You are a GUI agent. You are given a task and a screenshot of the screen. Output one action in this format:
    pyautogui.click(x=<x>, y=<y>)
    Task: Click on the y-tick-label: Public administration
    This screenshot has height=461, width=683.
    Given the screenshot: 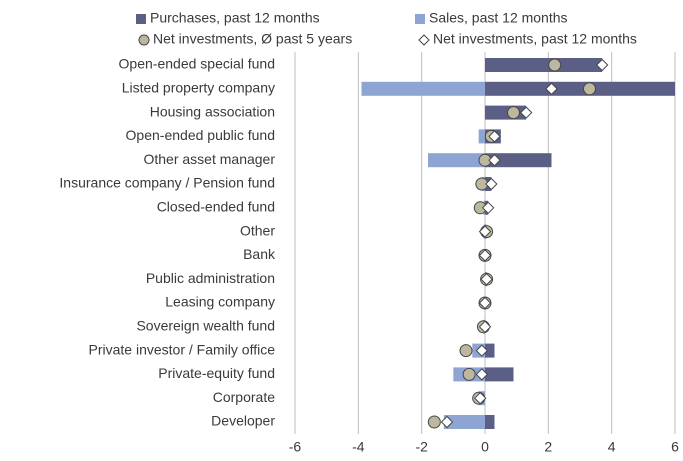 What is the action you would take?
    pyautogui.click(x=210, y=278)
    